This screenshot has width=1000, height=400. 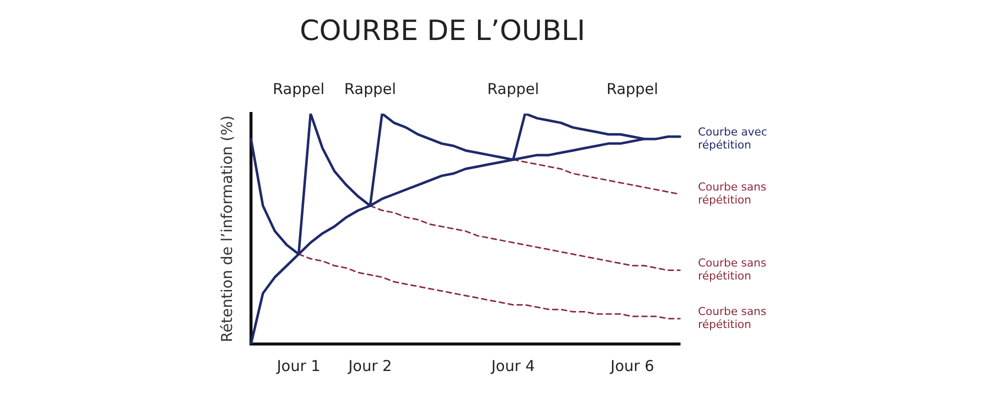 What do you see at coordinates (733, 138) in the screenshot?
I see `text: Courbe avec répétition` at bounding box center [733, 138].